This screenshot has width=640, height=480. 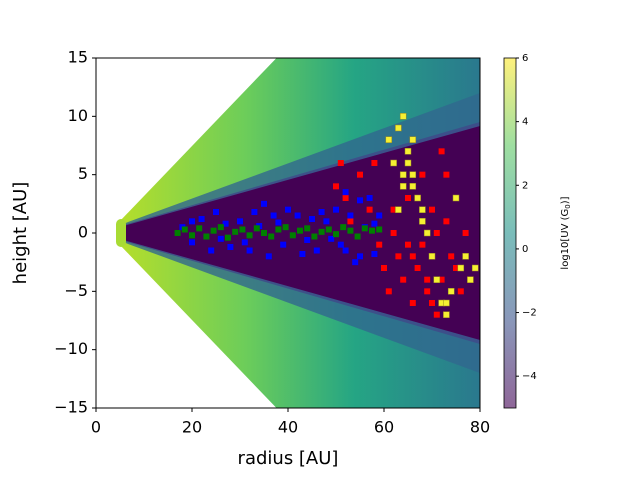 What do you see at coordinates (565, 239) in the screenshot?
I see `colorbar-label-text: log10[UV (G` at bounding box center [565, 239].